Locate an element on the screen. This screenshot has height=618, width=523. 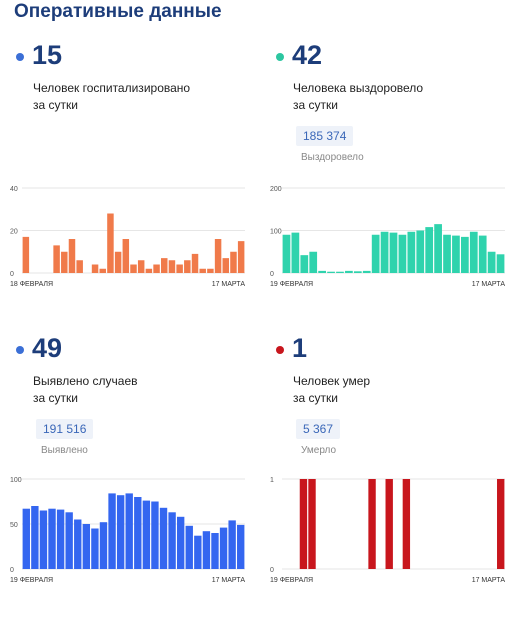
detected-chart: 0 50 100 19 ФЕВРАЛЯ 17 МАРТА is located at coordinates (128, 530).